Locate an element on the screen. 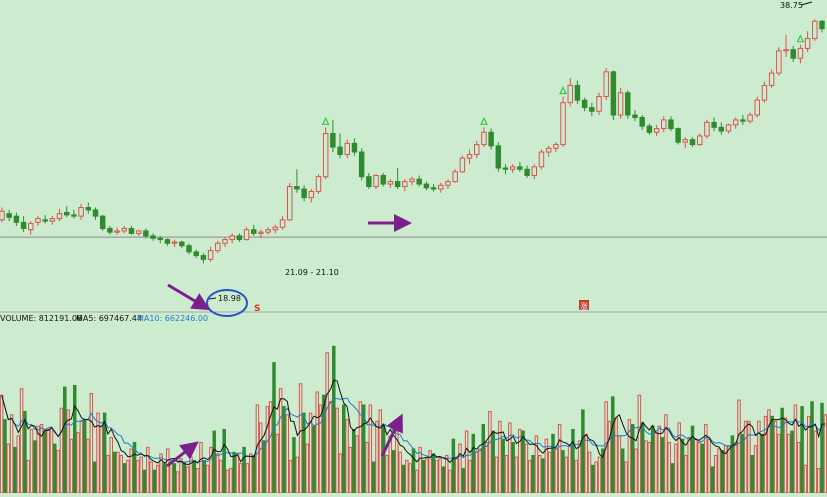 The height and width of the screenshot is (497, 827). marker-zhang: 涨 is located at coordinates (584, 306).